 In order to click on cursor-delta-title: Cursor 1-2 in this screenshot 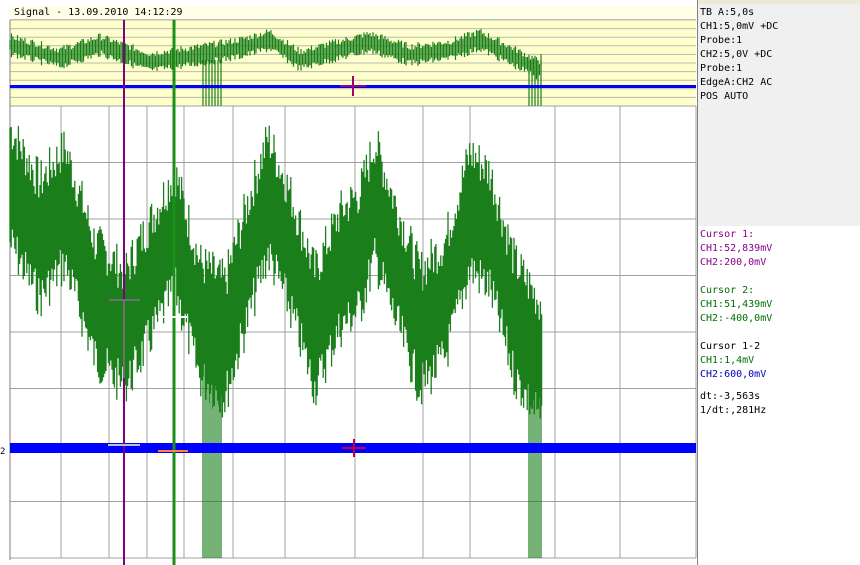, I will do `click(730, 346)`.